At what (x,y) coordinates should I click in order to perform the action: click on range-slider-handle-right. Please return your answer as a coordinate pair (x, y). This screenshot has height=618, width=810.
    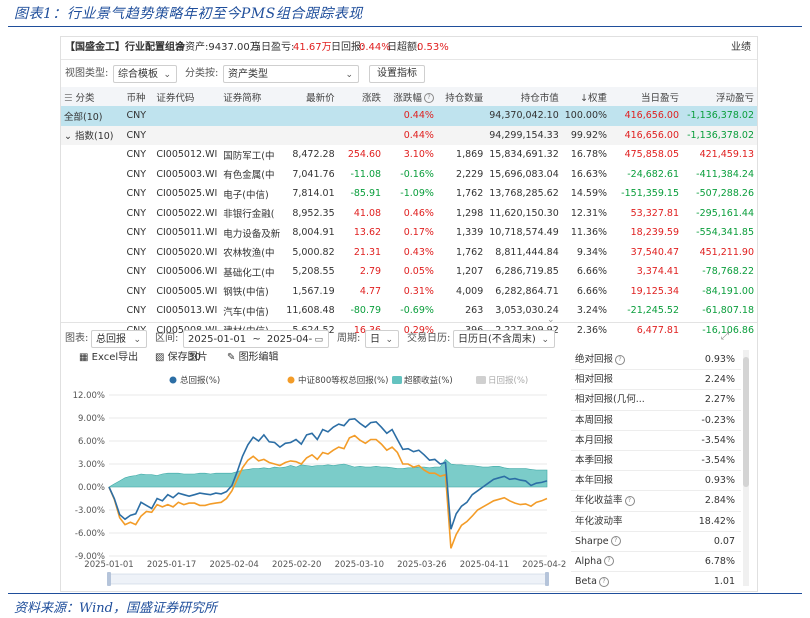
    Looking at the image, I should click on (547, 579).